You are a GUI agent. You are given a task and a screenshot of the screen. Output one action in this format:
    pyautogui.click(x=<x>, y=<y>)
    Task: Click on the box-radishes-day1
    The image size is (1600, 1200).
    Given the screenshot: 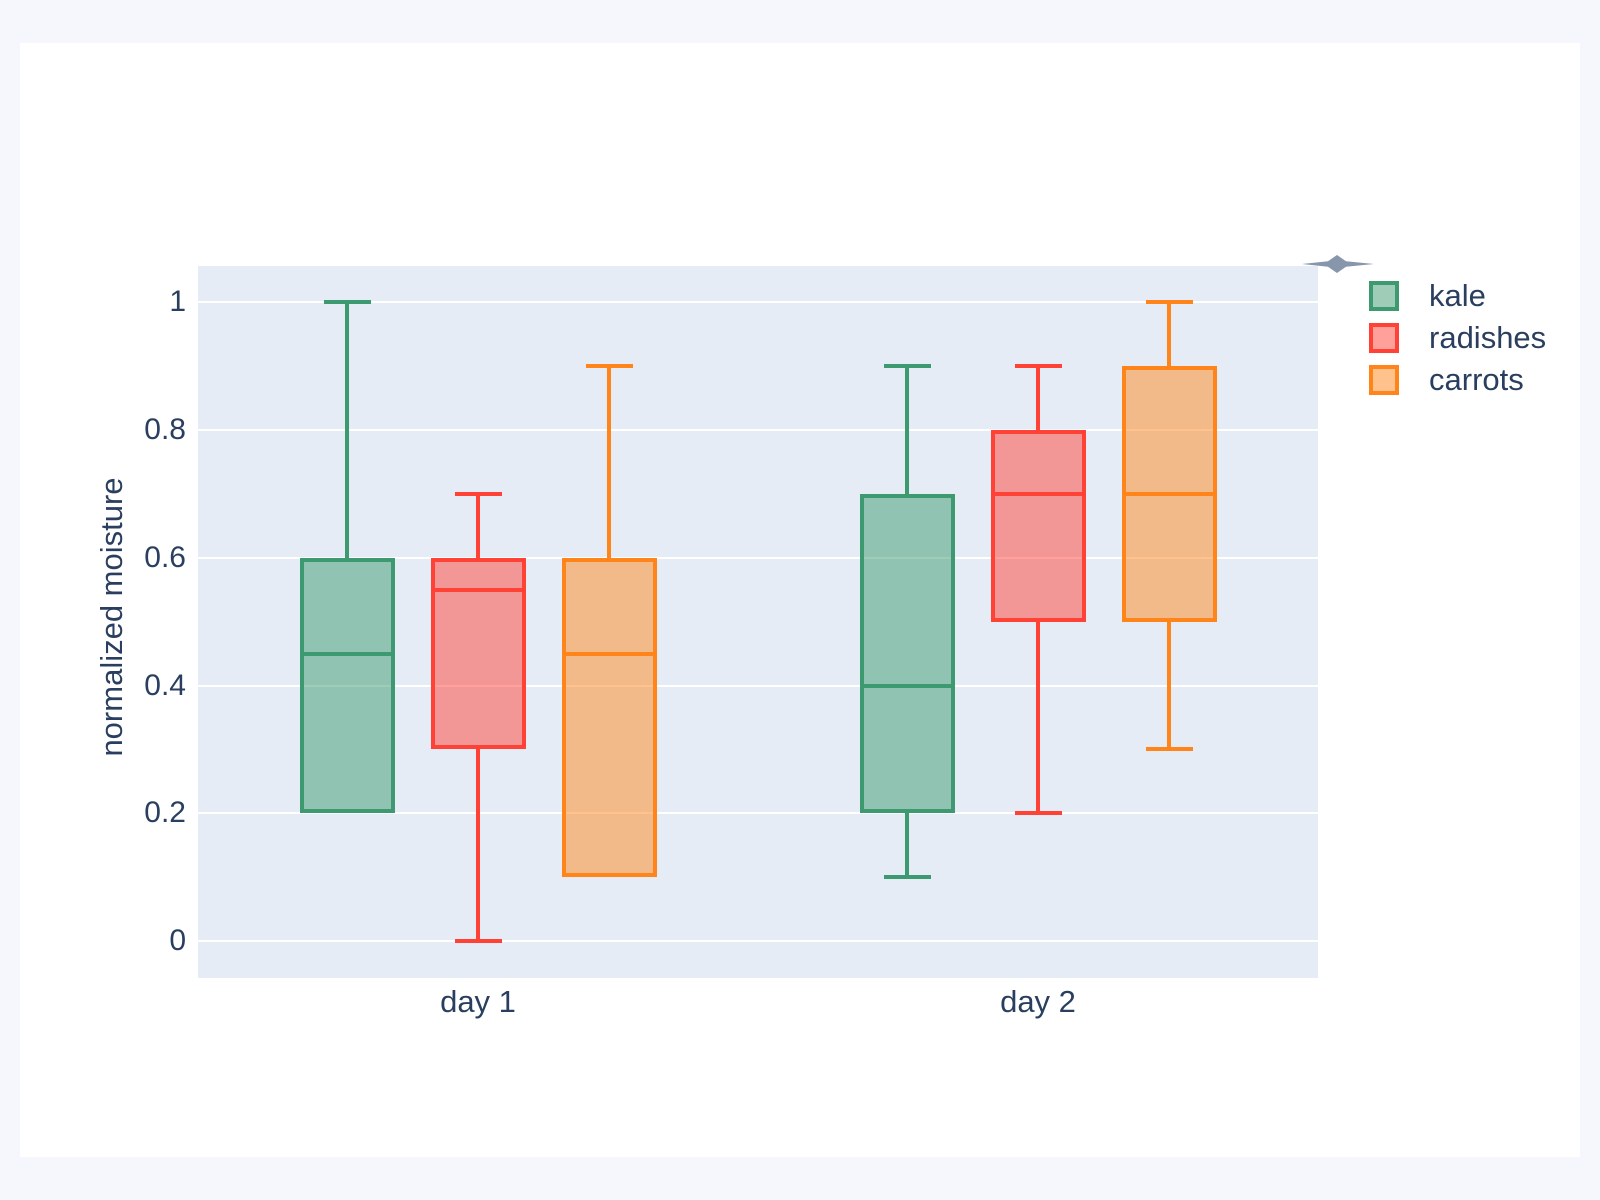 What is the action you would take?
    pyautogui.click(x=478, y=653)
    